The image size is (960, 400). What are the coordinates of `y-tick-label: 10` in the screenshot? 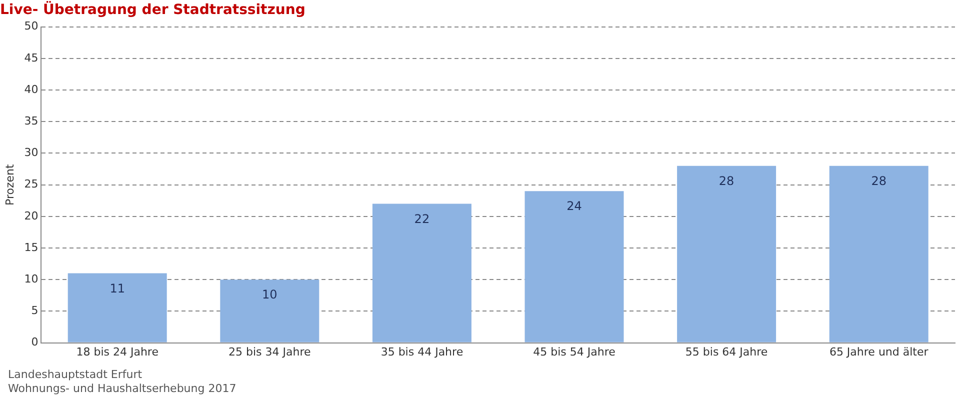 It's located at (31, 279).